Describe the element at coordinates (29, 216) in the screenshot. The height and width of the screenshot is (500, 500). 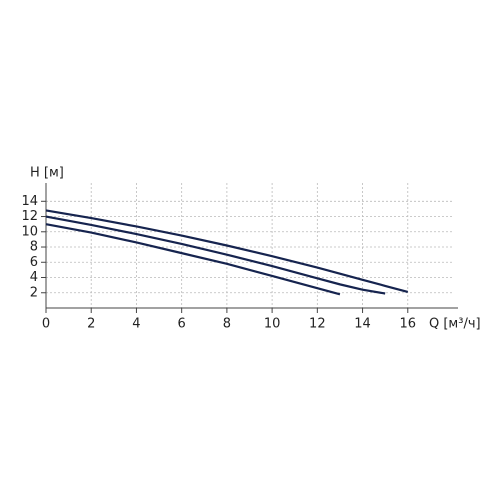
I see `y-tick-label: 12` at that location.